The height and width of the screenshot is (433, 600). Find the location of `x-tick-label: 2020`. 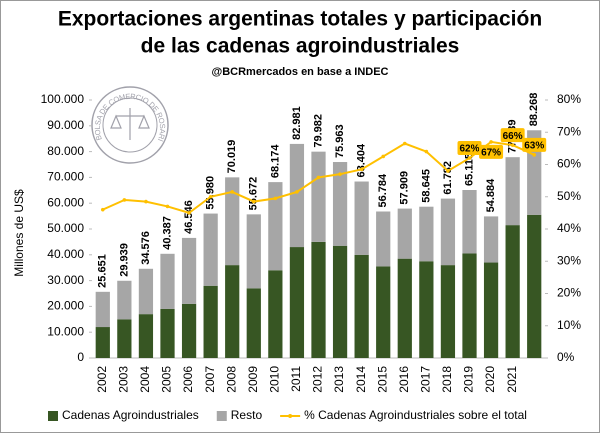

x-tick-label: 2020 is located at coordinates (490, 379).